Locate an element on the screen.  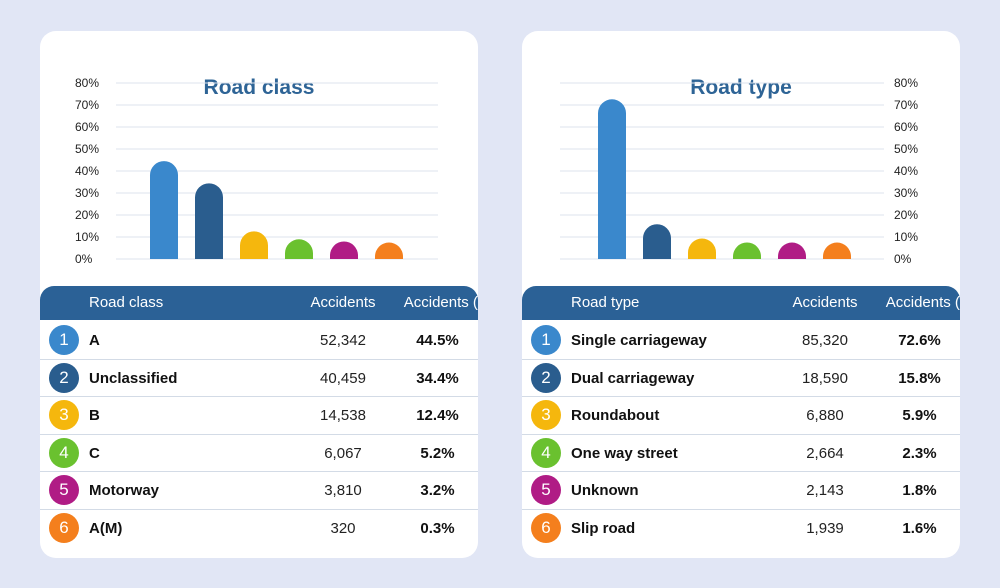
bar-one-way-street is located at coordinates (747, 250).